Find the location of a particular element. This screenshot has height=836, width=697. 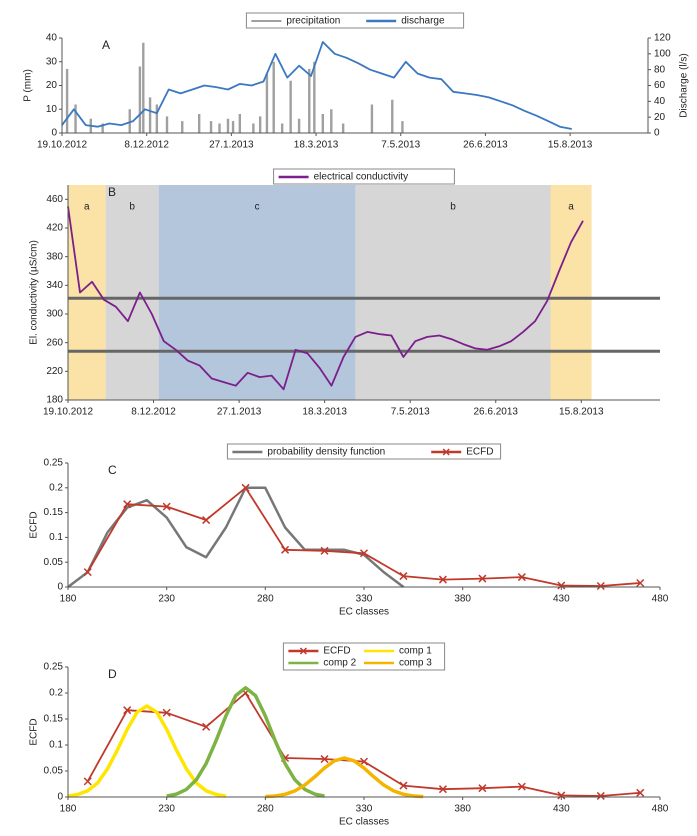

y-tick-label: 340 is located at coordinates (54, 285).